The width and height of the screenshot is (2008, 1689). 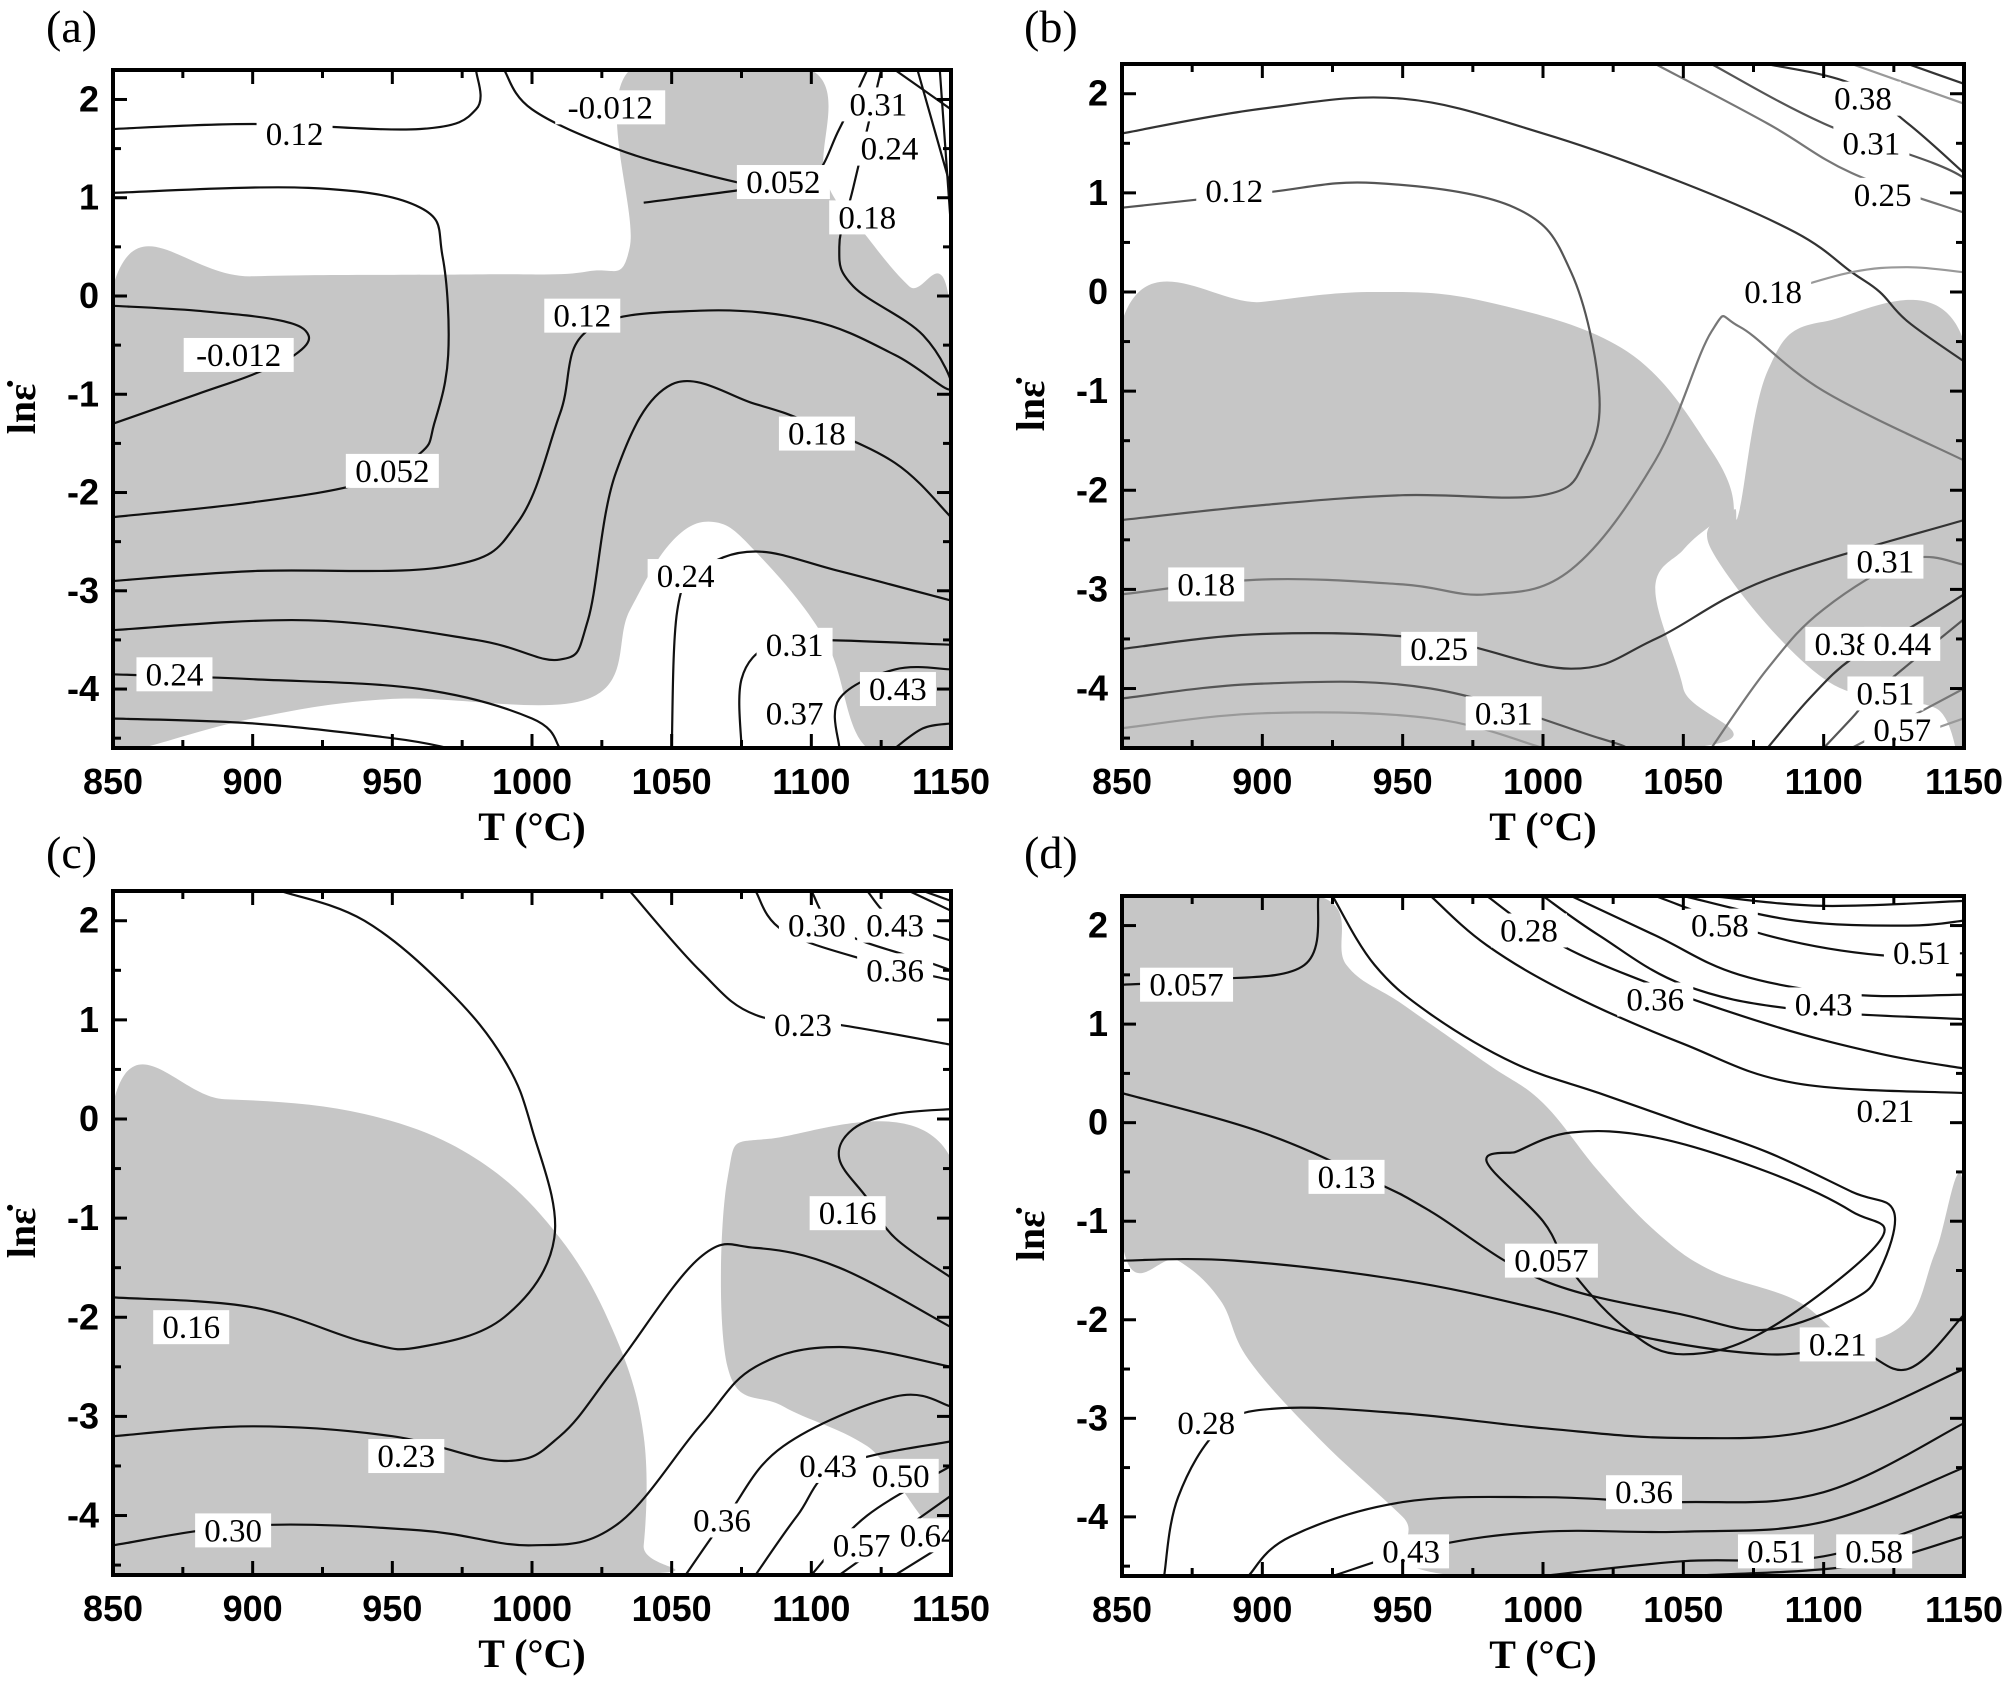 What do you see at coordinates (83, 590) in the screenshot?
I see `y-tick-label: -3` at bounding box center [83, 590].